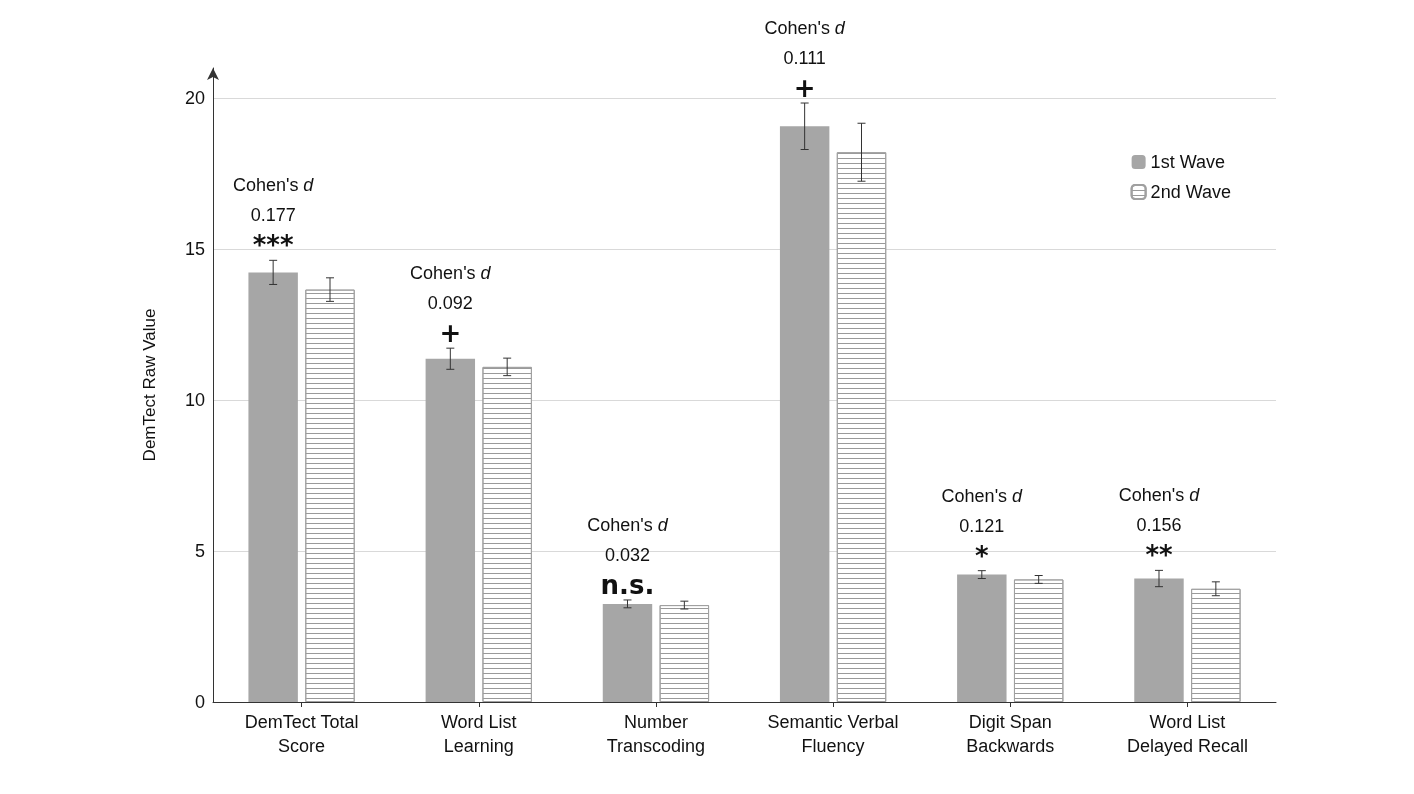 Image resolution: width=1414 pixels, height=794 pixels. Describe the element at coordinates (1191, 192) in the screenshot. I see `legend-label: 2nd Wave` at that location.